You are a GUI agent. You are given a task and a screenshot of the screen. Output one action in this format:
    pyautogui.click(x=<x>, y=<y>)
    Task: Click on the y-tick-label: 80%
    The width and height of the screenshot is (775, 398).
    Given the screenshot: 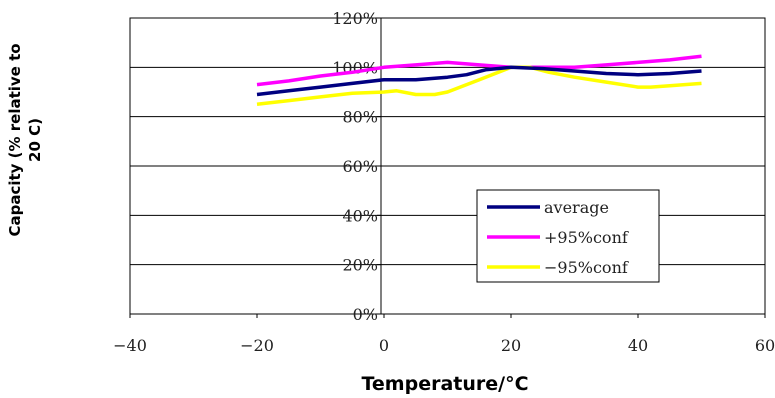 What is the action you would take?
    pyautogui.click(x=360, y=117)
    